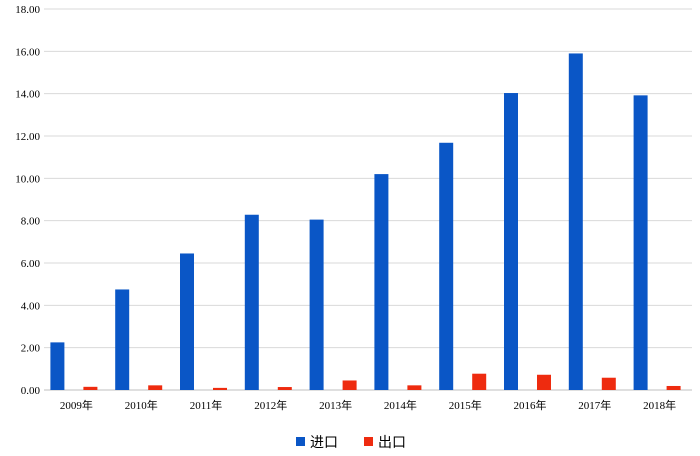 The width and height of the screenshot is (700, 456). Describe the element at coordinates (31, 264) in the screenshot. I see `y-tick-label: 6.00` at that location.